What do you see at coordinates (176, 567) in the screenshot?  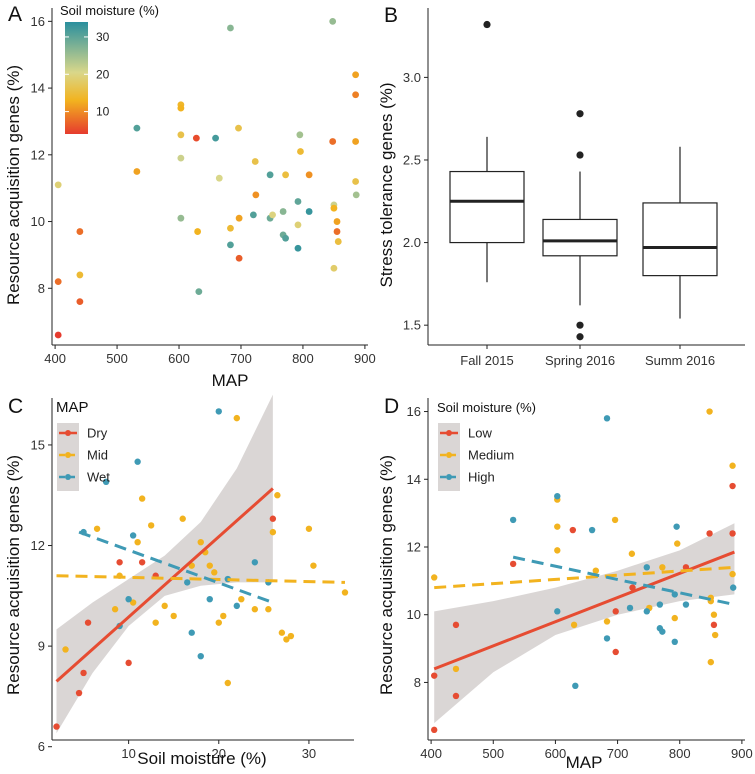 I see `fit-line-wet` at bounding box center [176, 567].